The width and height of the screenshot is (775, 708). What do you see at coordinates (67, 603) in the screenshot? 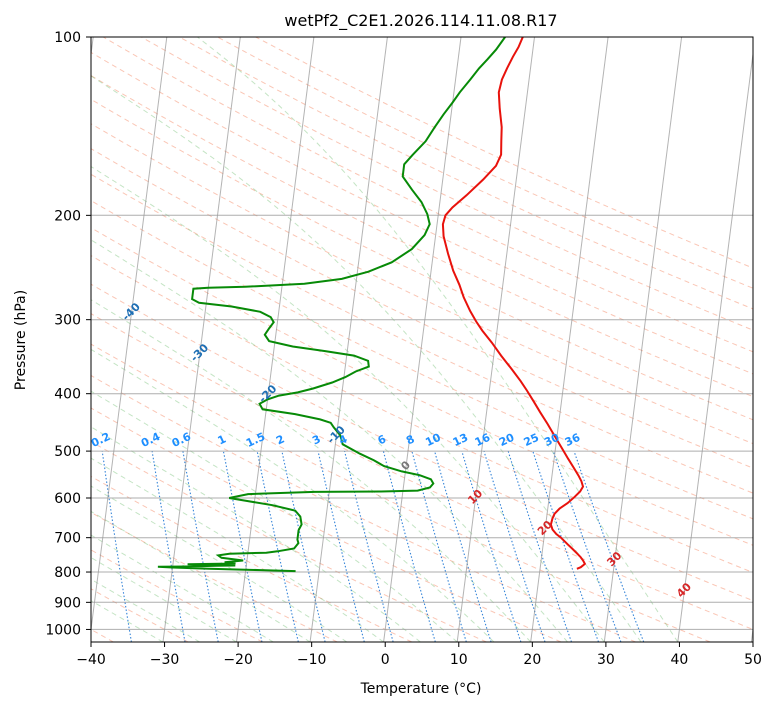
I see `y-tick-label: 900` at bounding box center [67, 603].